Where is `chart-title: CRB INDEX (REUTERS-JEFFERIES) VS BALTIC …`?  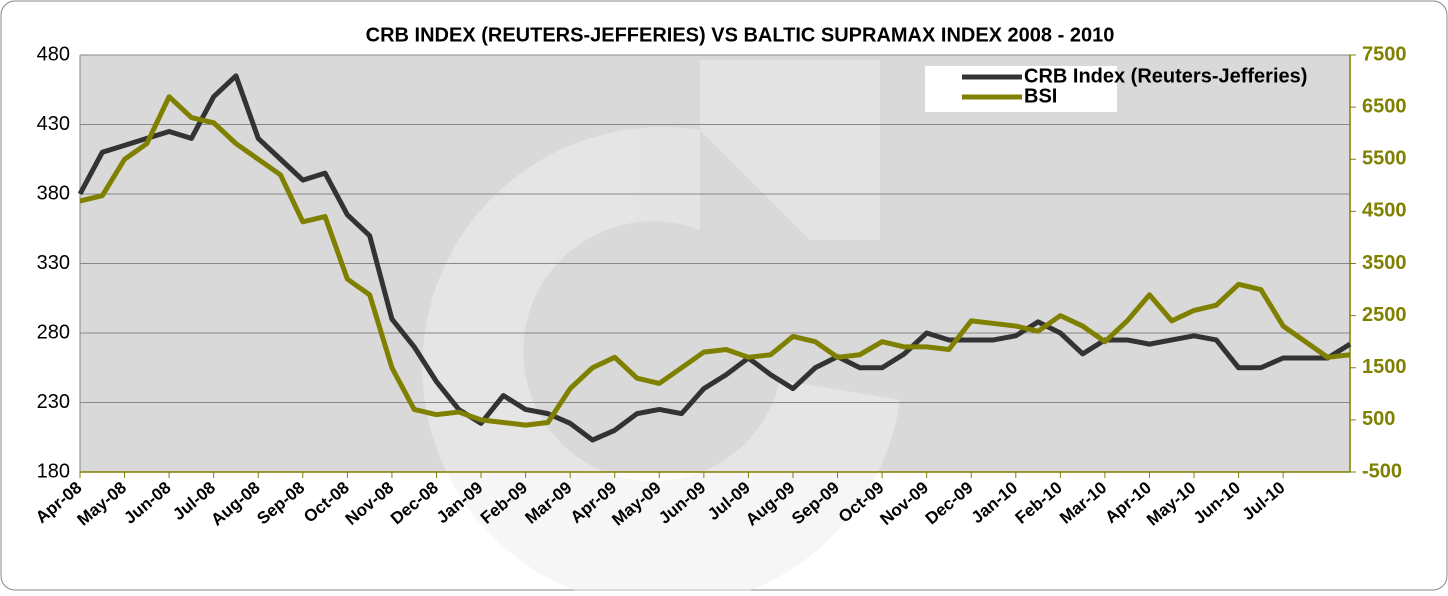
chart-title: CRB INDEX (REUTERS-JEFFERIES) VS BALTIC … is located at coordinates (740, 35).